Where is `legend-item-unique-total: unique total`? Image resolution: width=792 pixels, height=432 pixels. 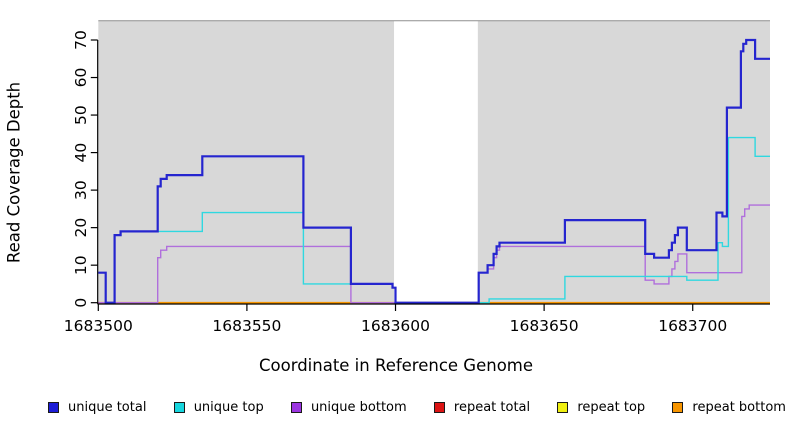
legend-item-unique-total: unique total is located at coordinates (97, 407).